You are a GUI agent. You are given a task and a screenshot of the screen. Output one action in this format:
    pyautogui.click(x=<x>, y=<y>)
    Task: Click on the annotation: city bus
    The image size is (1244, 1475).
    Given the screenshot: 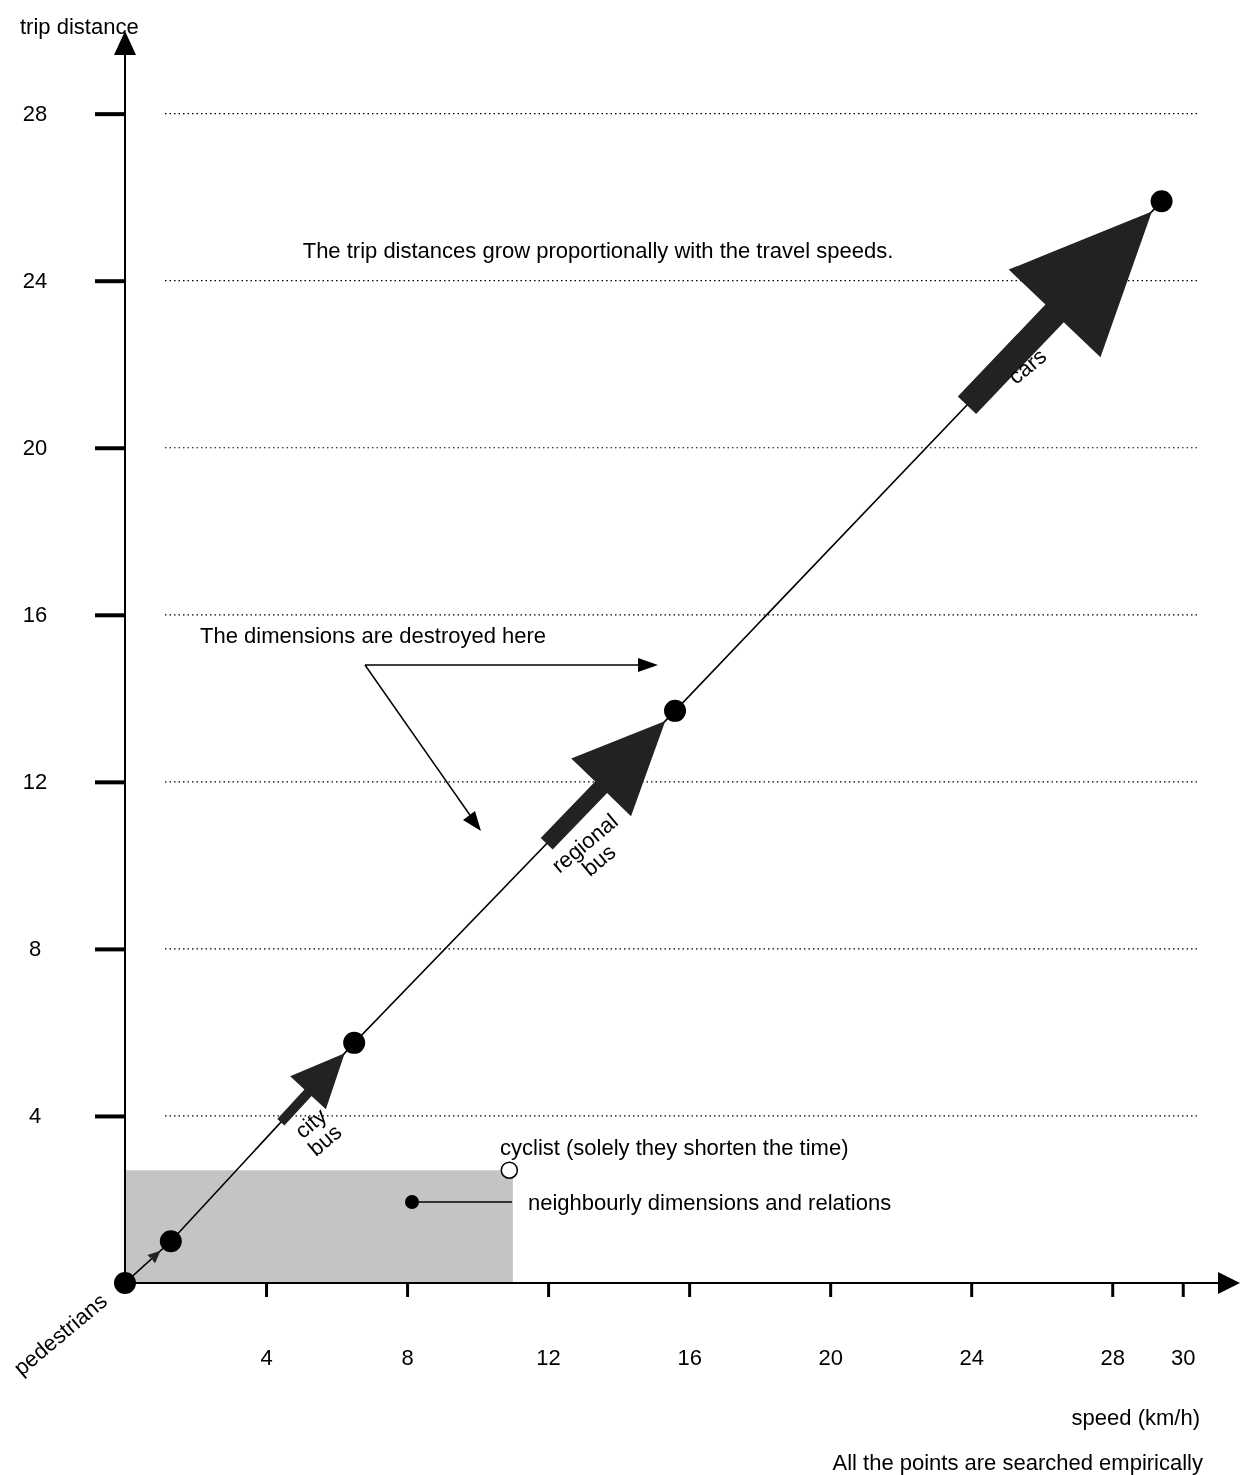 What is the action you would take?
    pyautogui.click(x=318, y=1132)
    